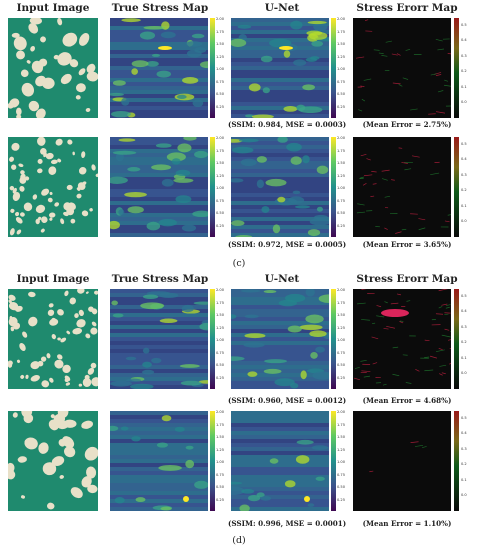 This screenshot has width=478, height=550. What do you see at coordinates (341, 19) in the screenshot?
I see `colorbar-tick-label: 2.00` at bounding box center [341, 19].